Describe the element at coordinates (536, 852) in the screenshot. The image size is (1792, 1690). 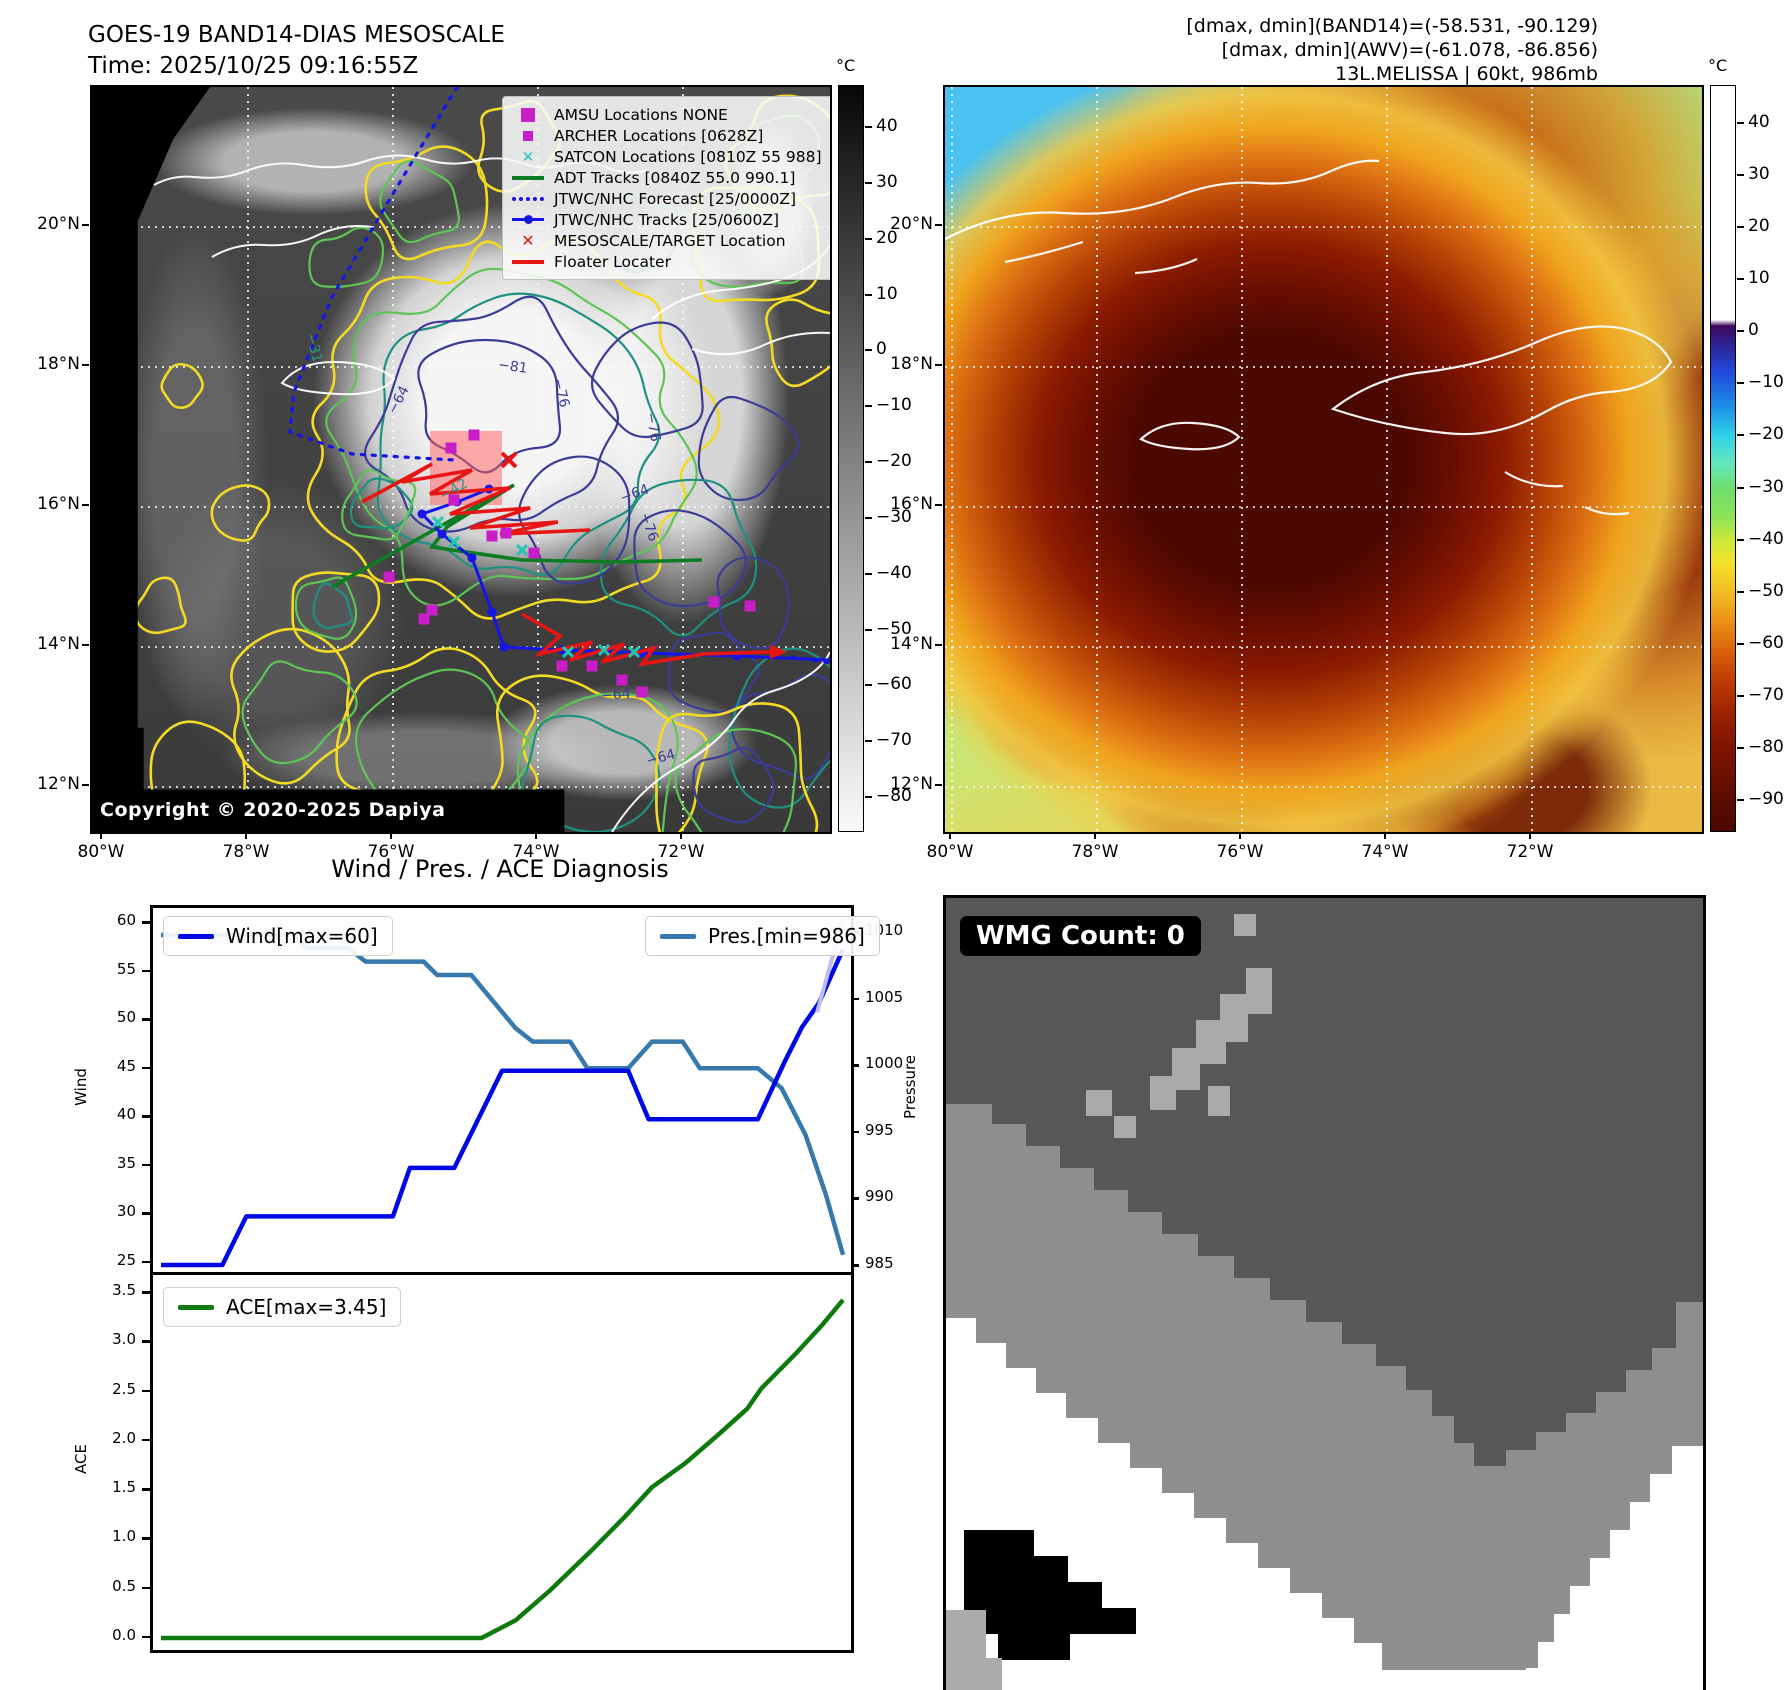
I see `x-tick-label: 74°W` at that location.